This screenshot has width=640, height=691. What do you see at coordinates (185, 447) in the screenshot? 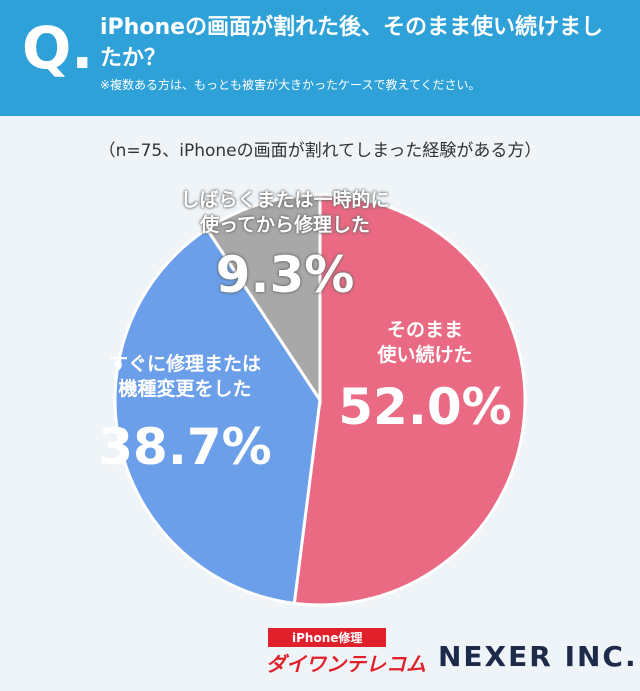
I see `value-label: 38.7%` at bounding box center [185, 447].